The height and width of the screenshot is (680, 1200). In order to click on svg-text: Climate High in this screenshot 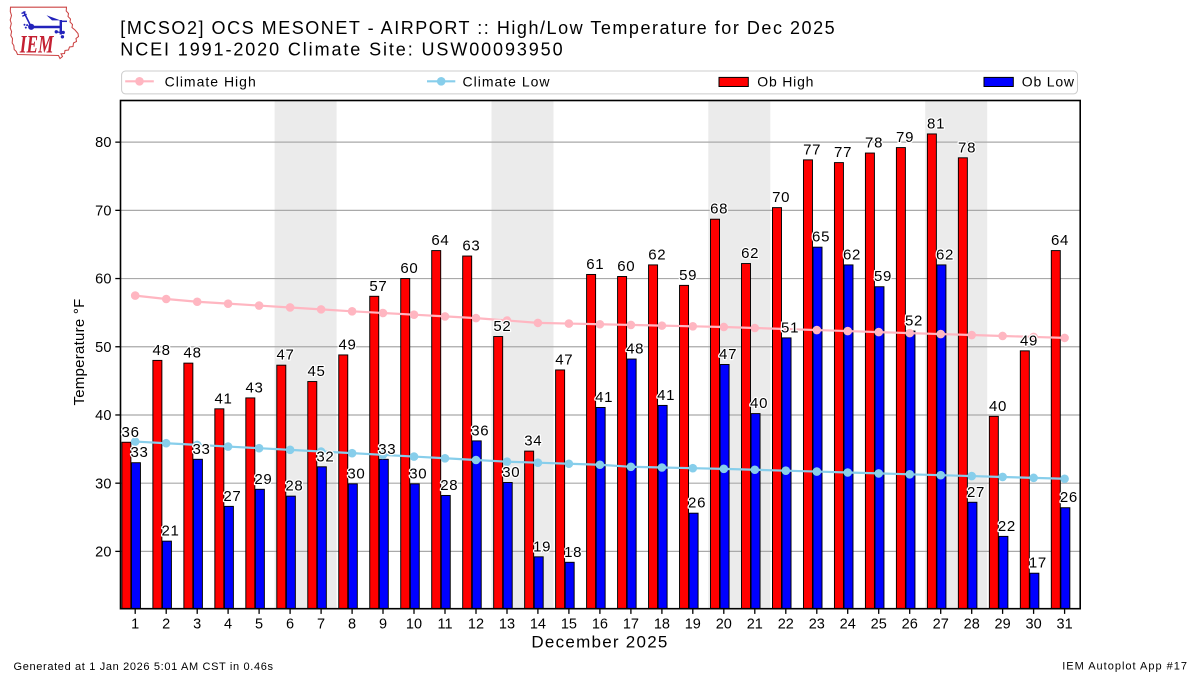, I will do `click(211, 81)`.